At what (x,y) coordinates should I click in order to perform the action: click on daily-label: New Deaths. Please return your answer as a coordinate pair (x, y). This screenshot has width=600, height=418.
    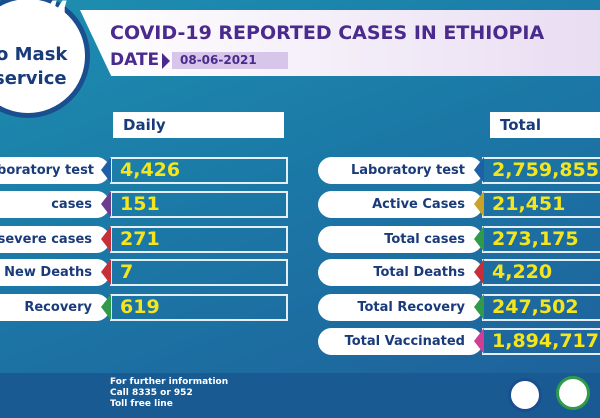
    Looking at the image, I should click on (55, 272).